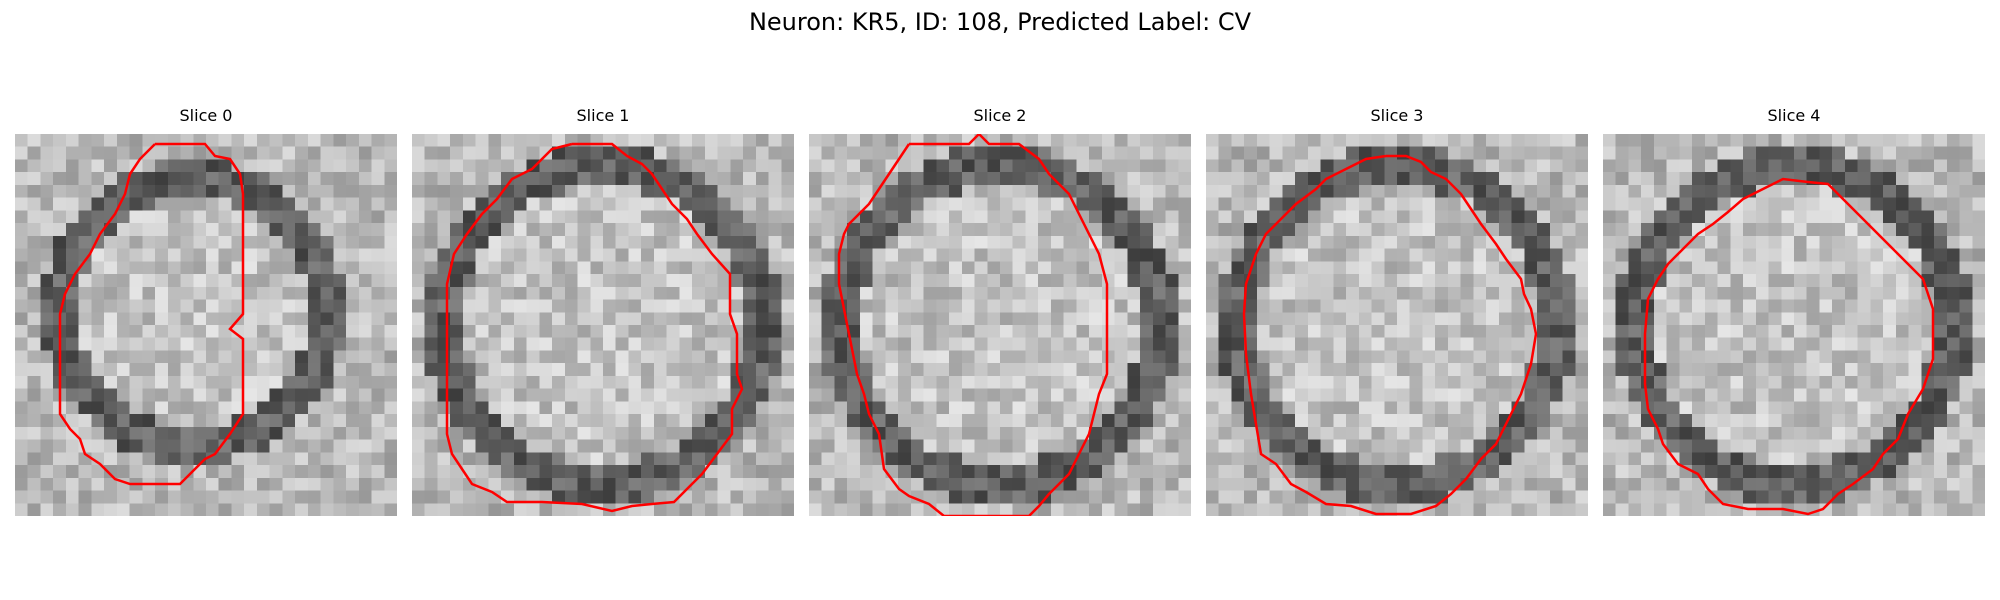  I want to click on slice-title: Slice 0, so click(206, 115).